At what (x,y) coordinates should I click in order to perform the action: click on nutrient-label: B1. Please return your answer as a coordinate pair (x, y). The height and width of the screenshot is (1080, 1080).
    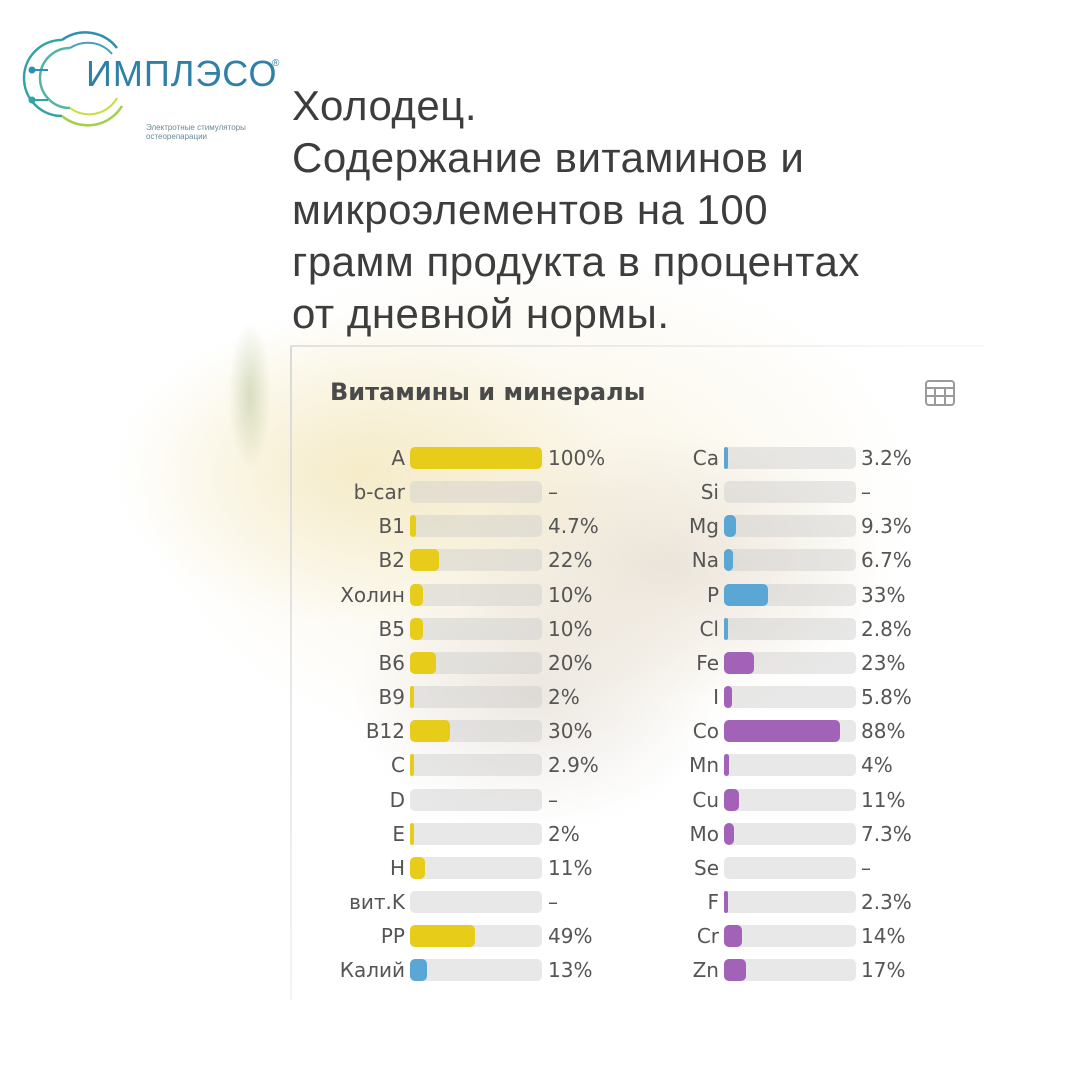
    Looking at the image, I should click on (391, 526).